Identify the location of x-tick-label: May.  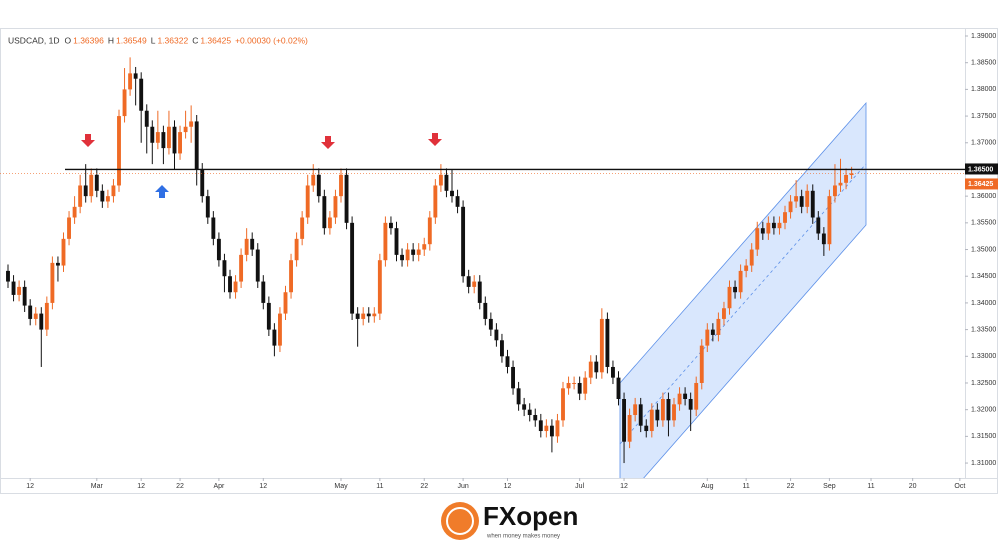
(341, 486).